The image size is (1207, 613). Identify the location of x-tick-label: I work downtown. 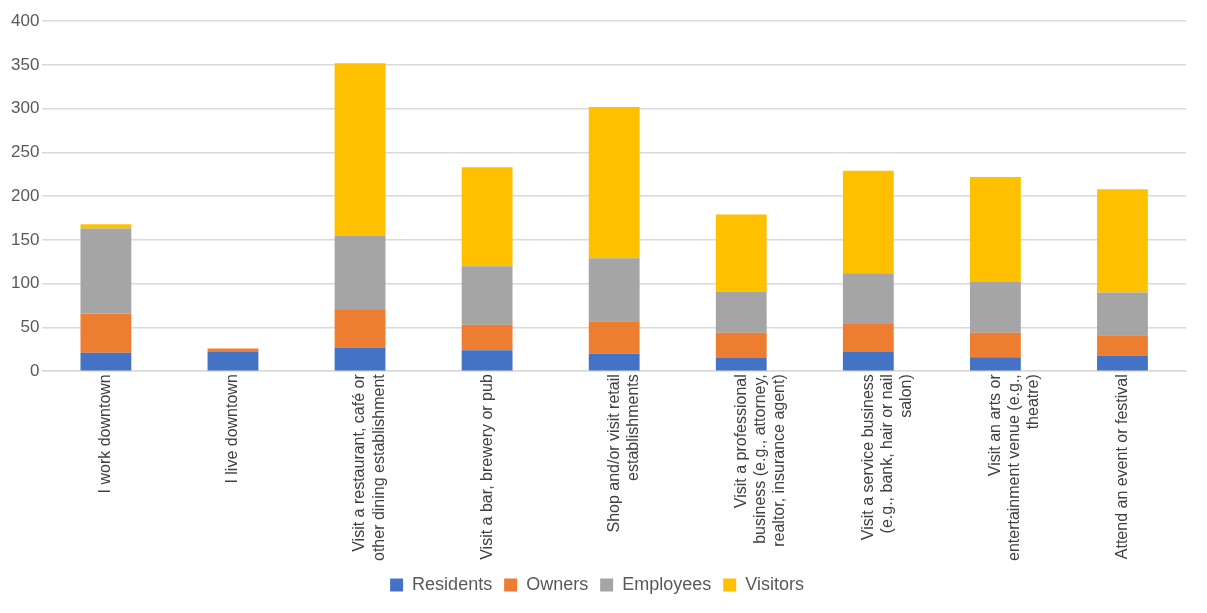
(105, 434).